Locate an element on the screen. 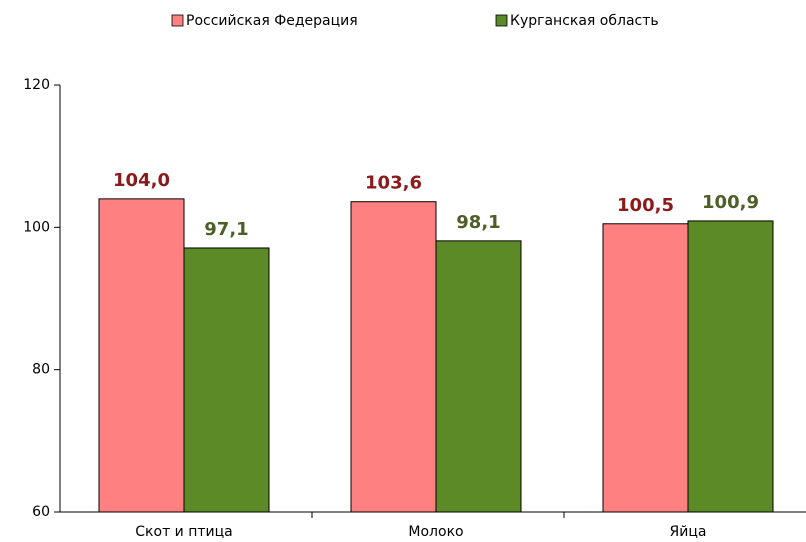 This screenshot has width=806, height=542. legend-label: Российская Федерация is located at coordinates (272, 21).